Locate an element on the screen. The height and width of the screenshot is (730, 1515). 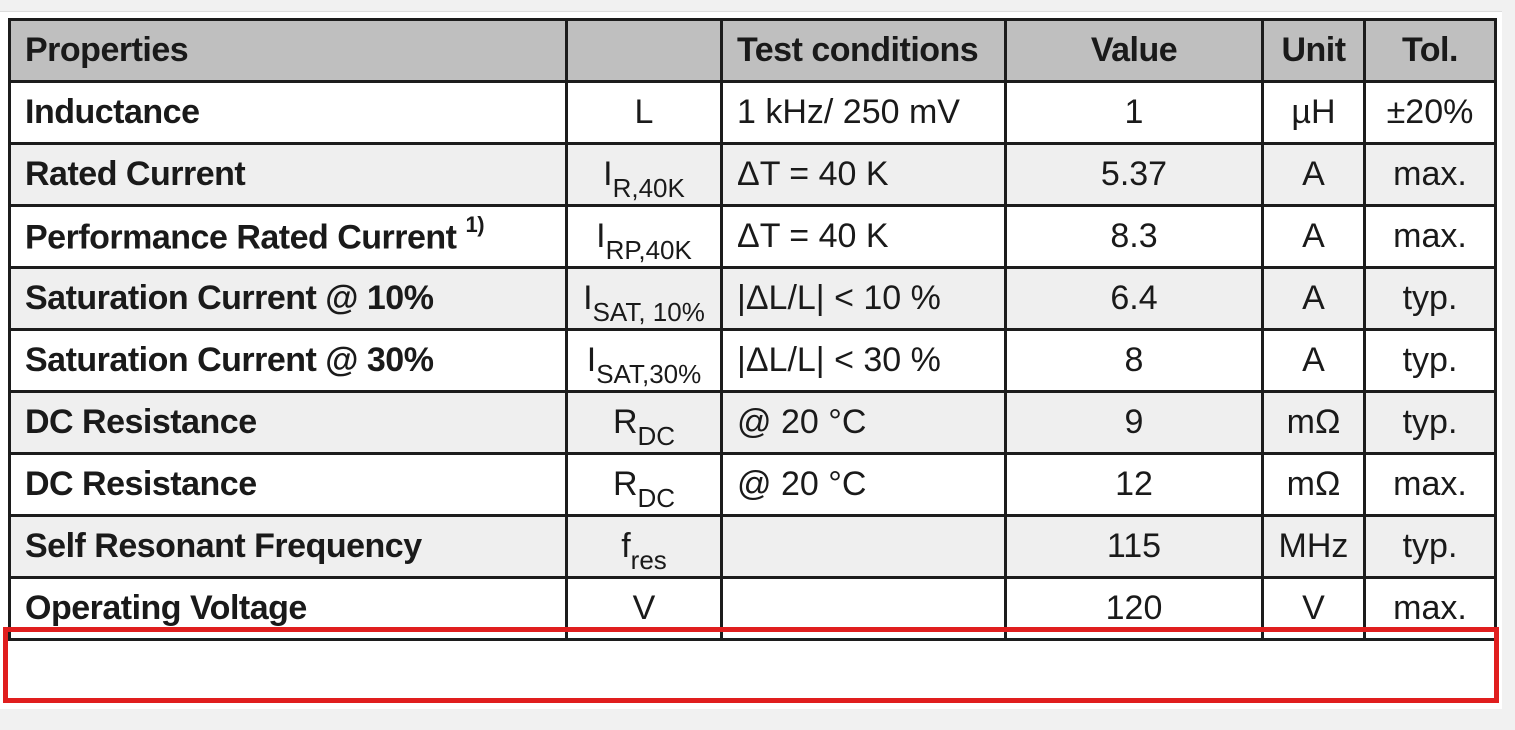
test-condition-cell: 1 kHz/ 250 mV is located at coordinates (863, 112).